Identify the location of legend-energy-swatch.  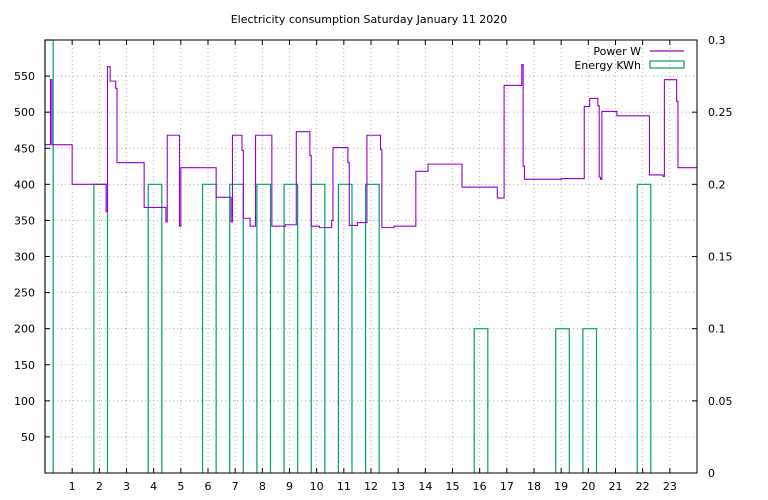
(667, 64).